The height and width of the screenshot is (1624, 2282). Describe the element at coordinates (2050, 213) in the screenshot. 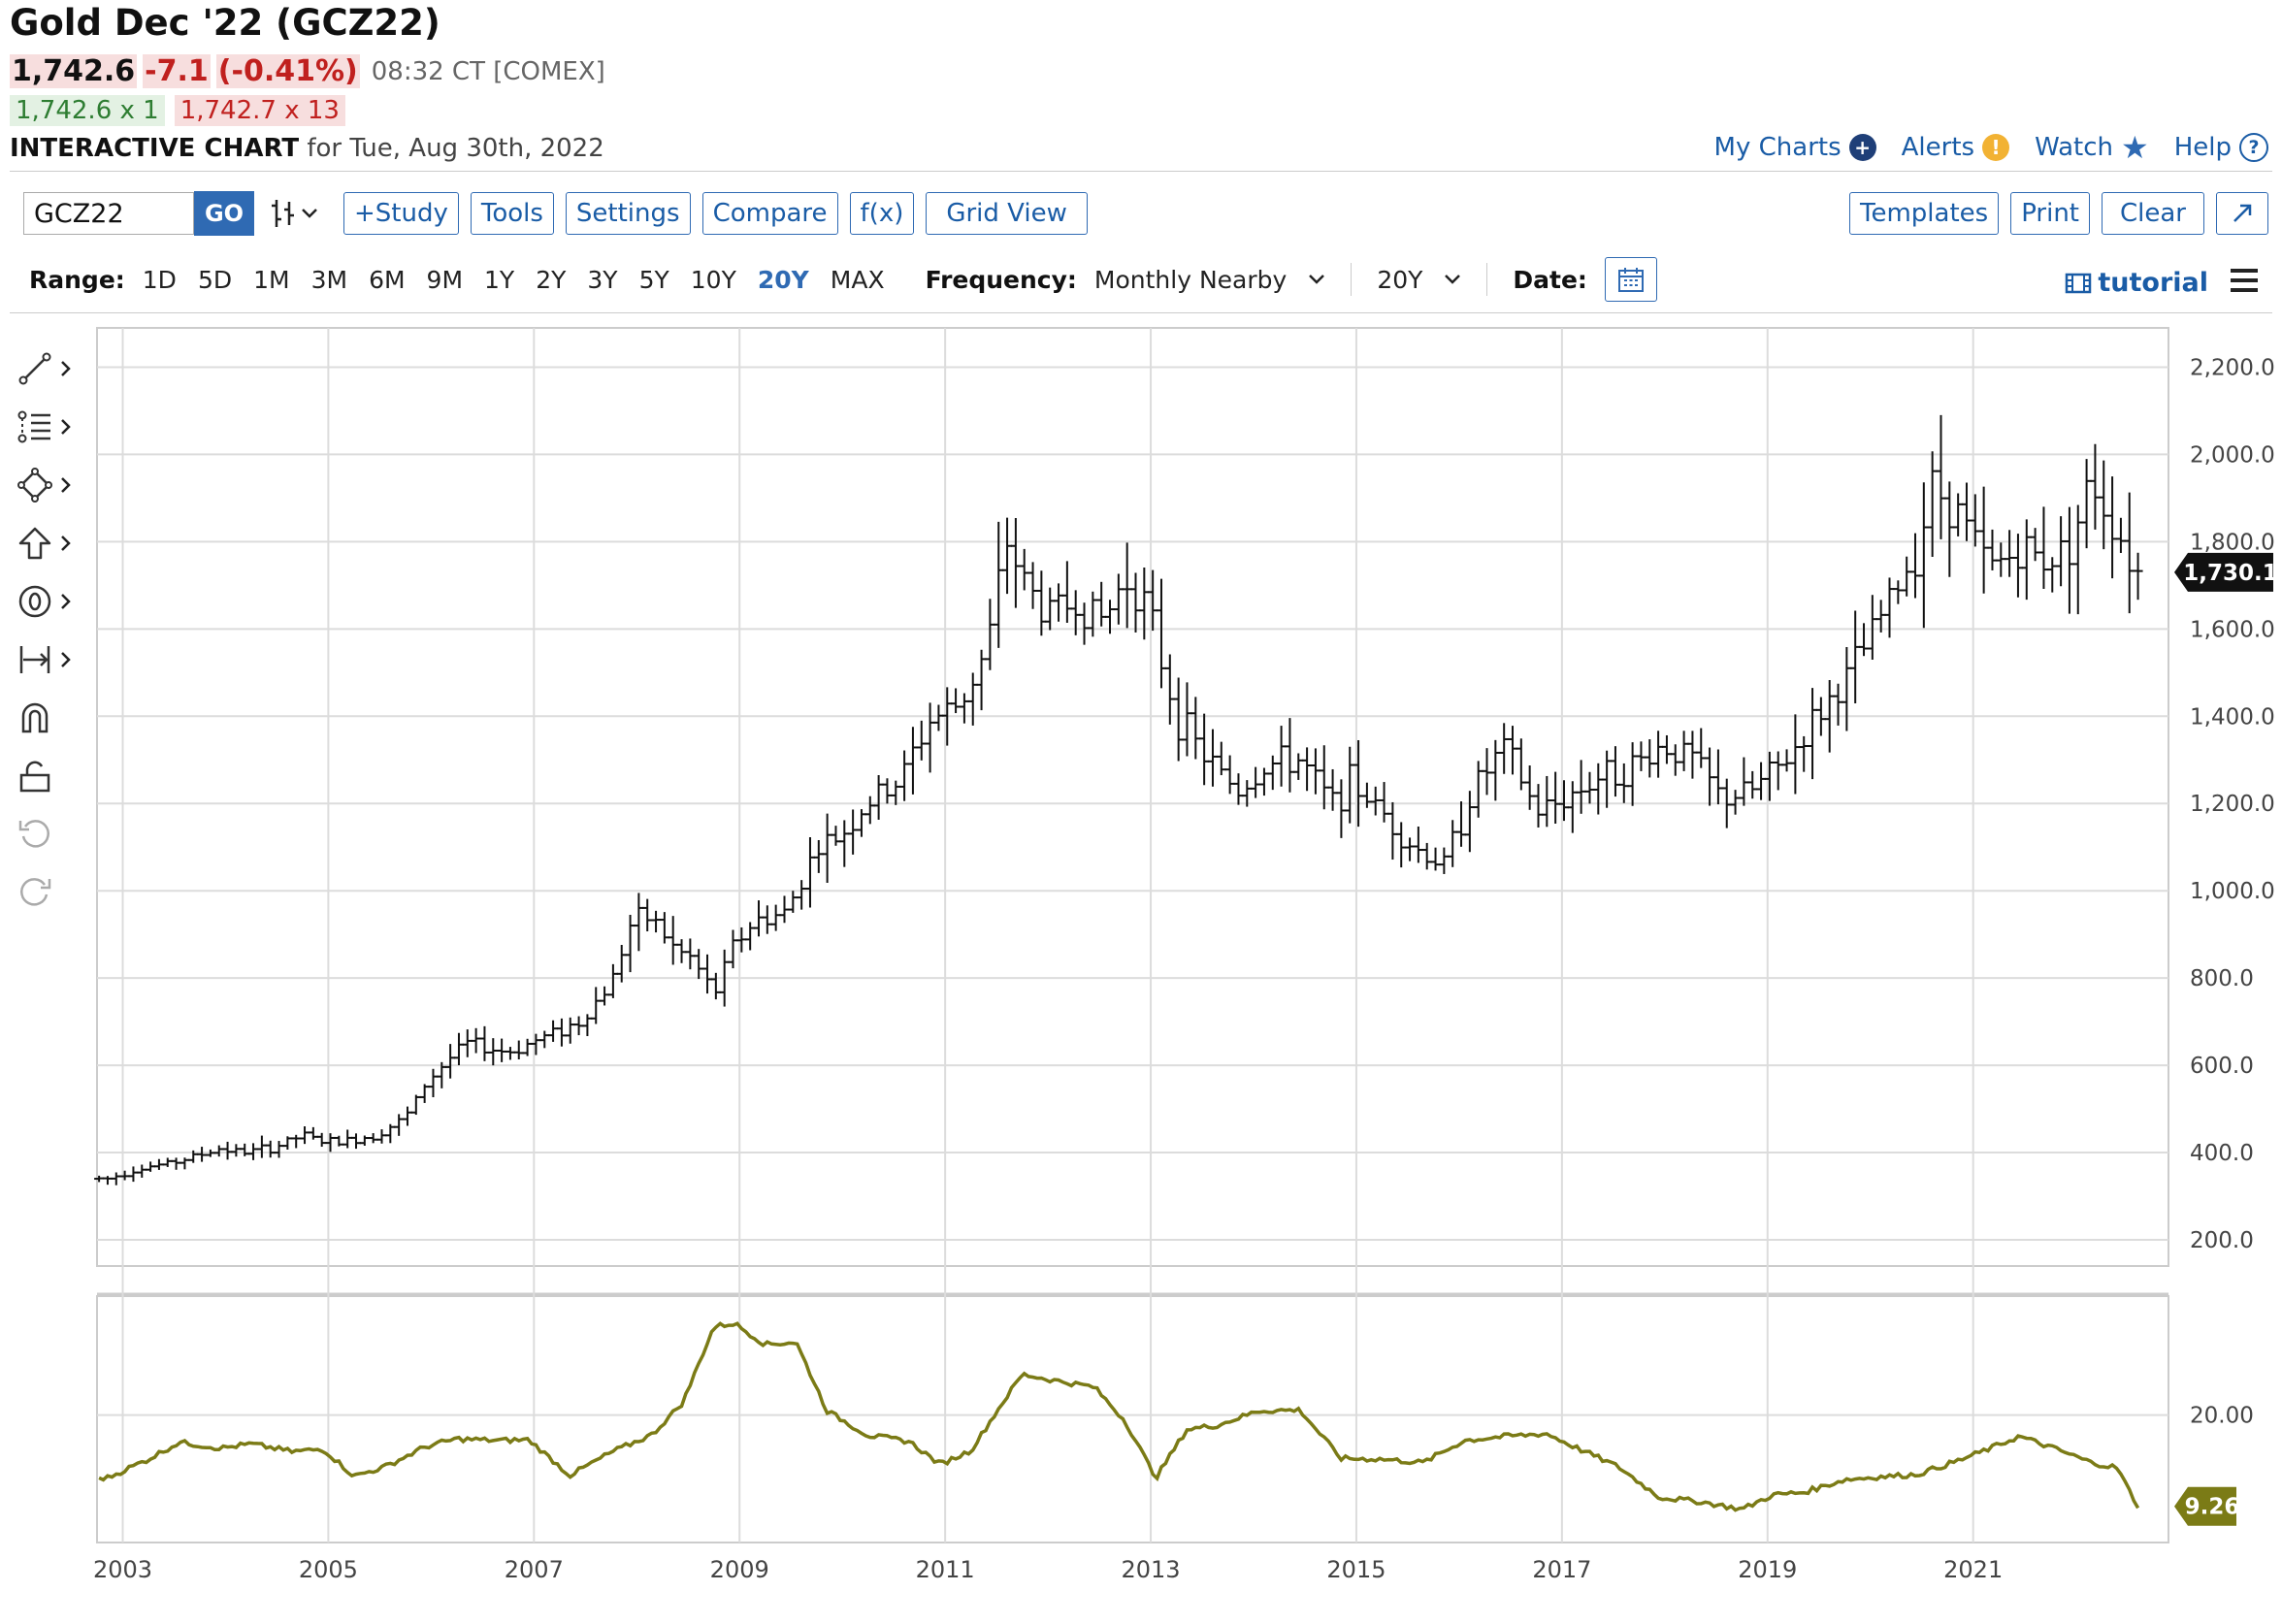

I see `print-button: Print` at that location.